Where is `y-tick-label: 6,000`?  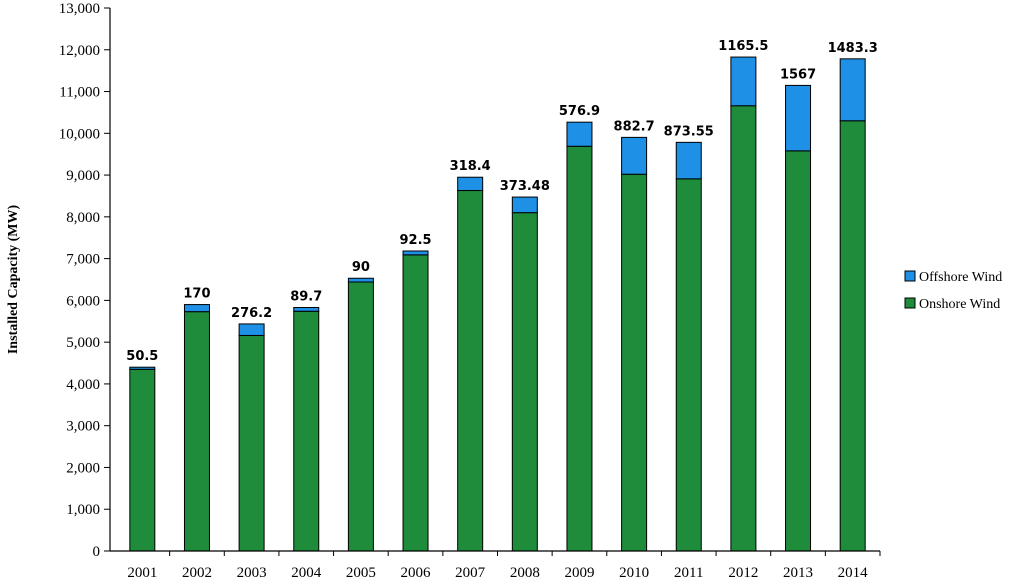 y-tick-label: 6,000 is located at coordinates (83, 301).